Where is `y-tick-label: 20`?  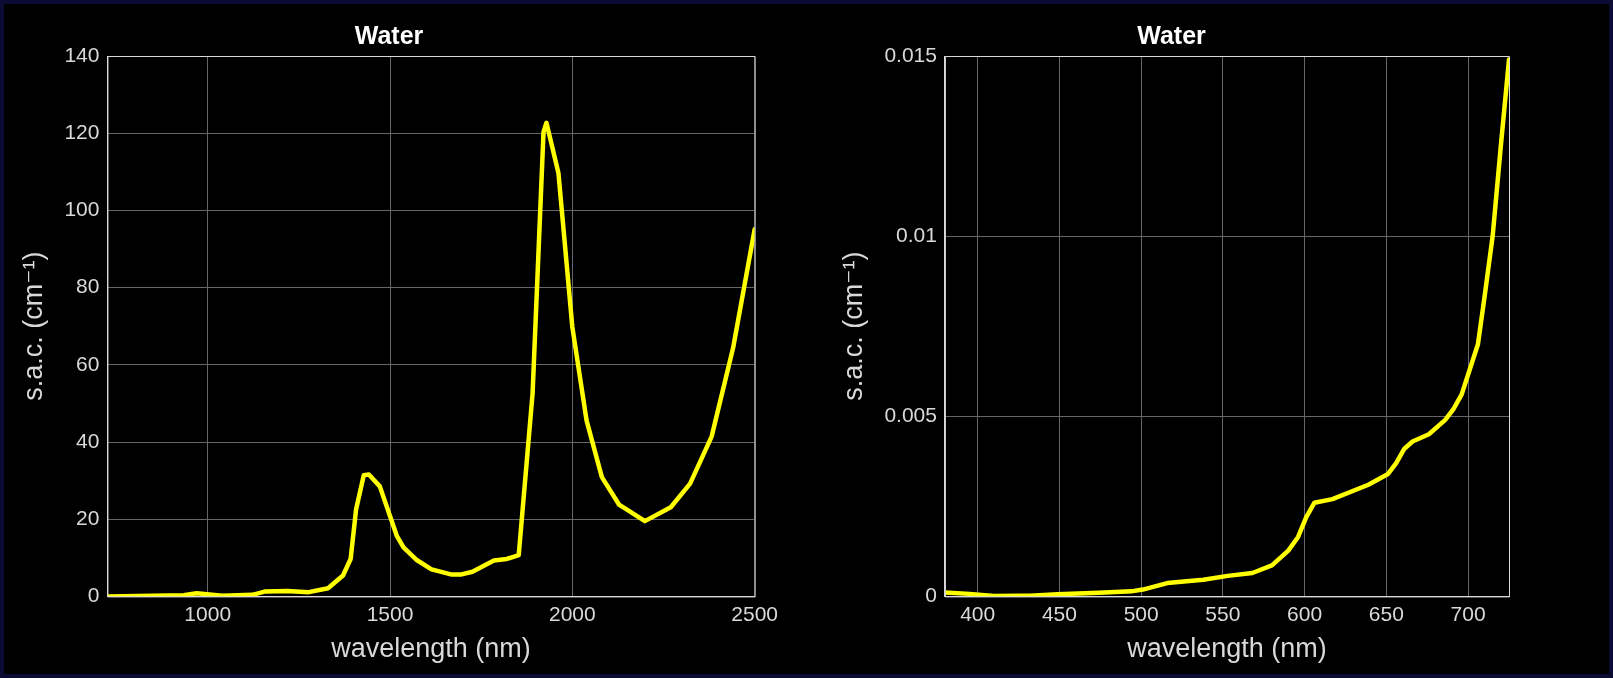
y-tick-label: 20 is located at coordinates (88, 517).